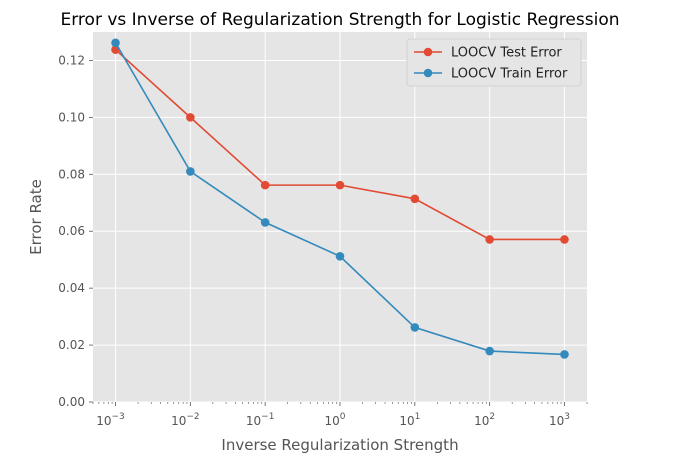  I want to click on x-tick-label: 10², so click(484, 420).